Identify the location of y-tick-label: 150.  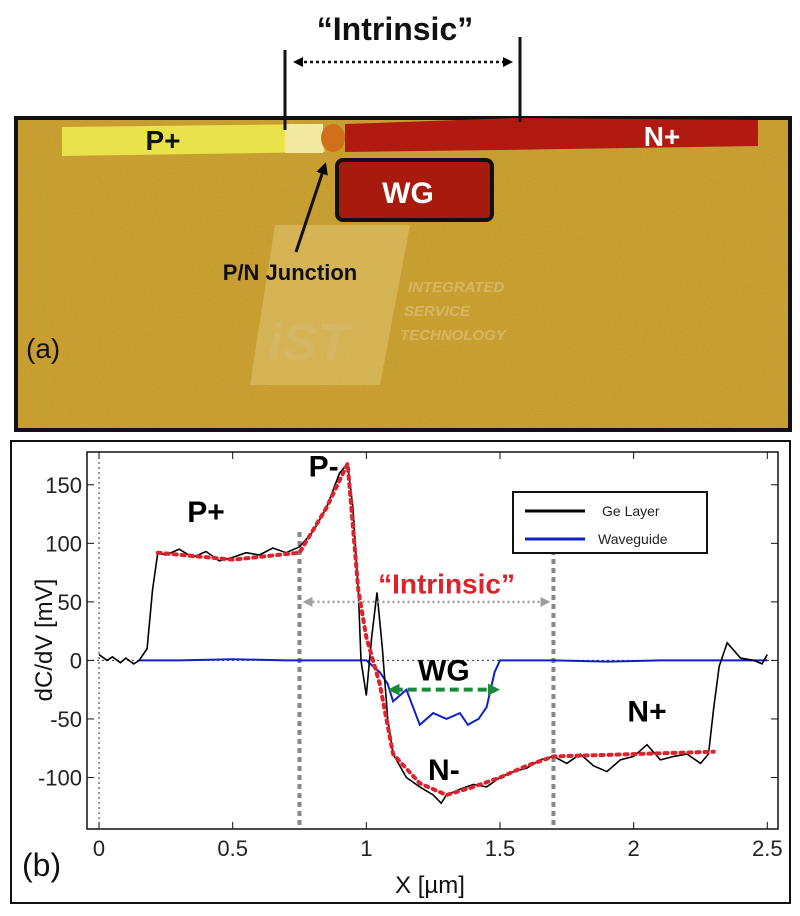
(63, 485).